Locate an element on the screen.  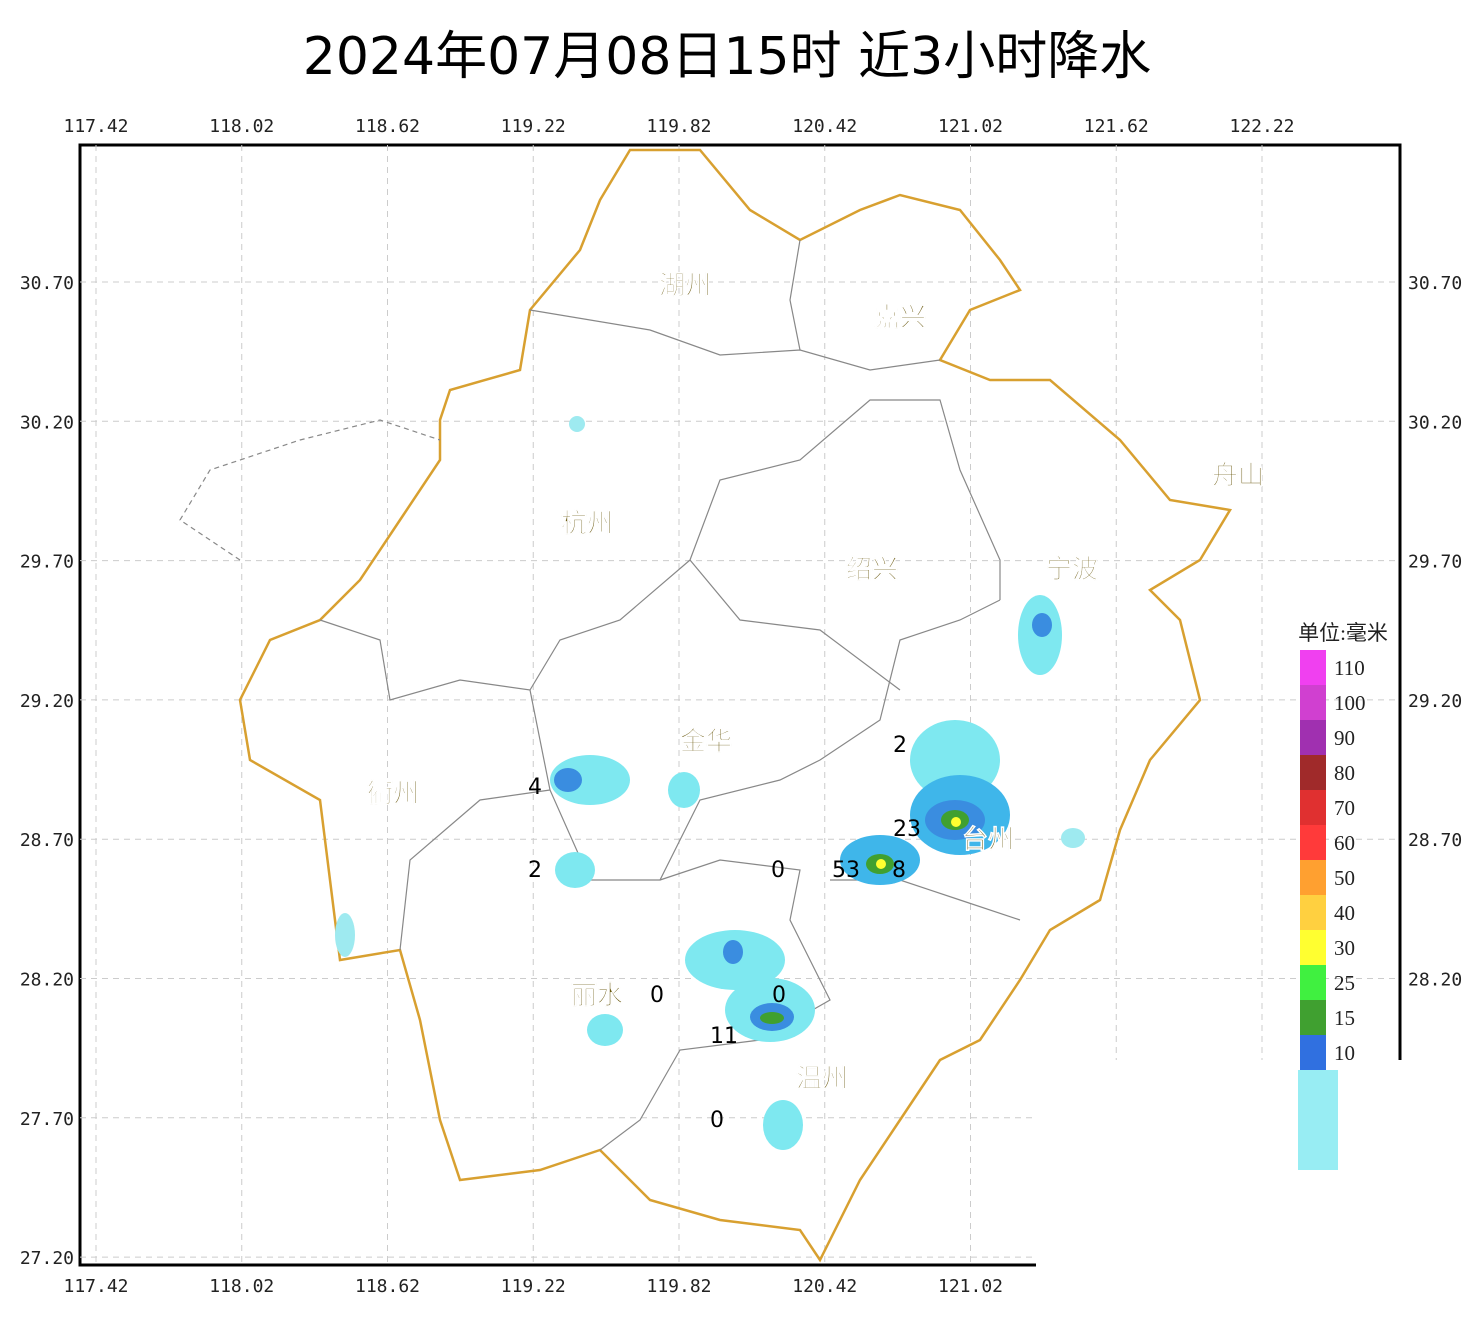
city-label: 湖州 is located at coordinates (685, 286).